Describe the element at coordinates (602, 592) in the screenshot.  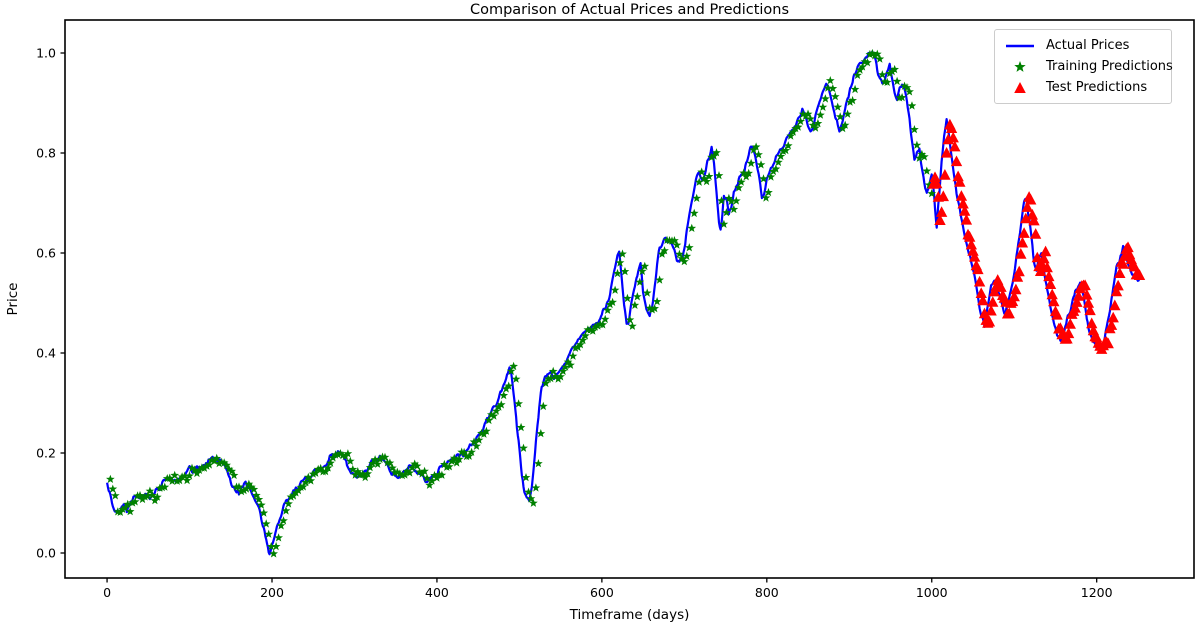
I see `x-tick-label: 600` at that location.